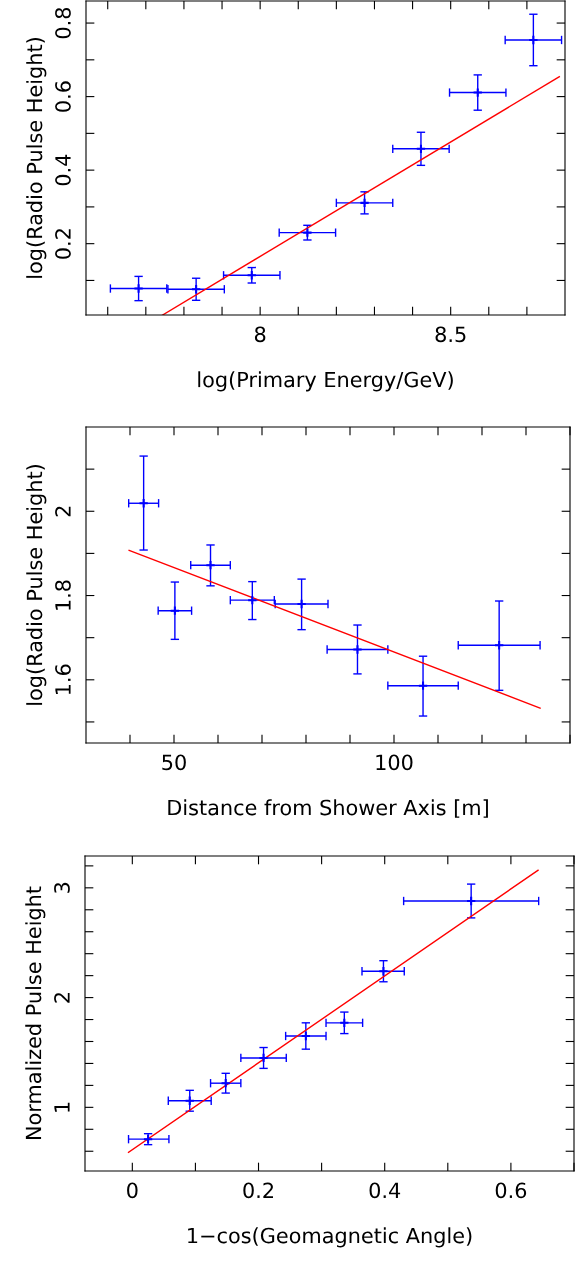 This screenshot has height=1263, width=575. What do you see at coordinates (63, 244) in the screenshot?
I see `y-tick-label: 0.2` at bounding box center [63, 244].